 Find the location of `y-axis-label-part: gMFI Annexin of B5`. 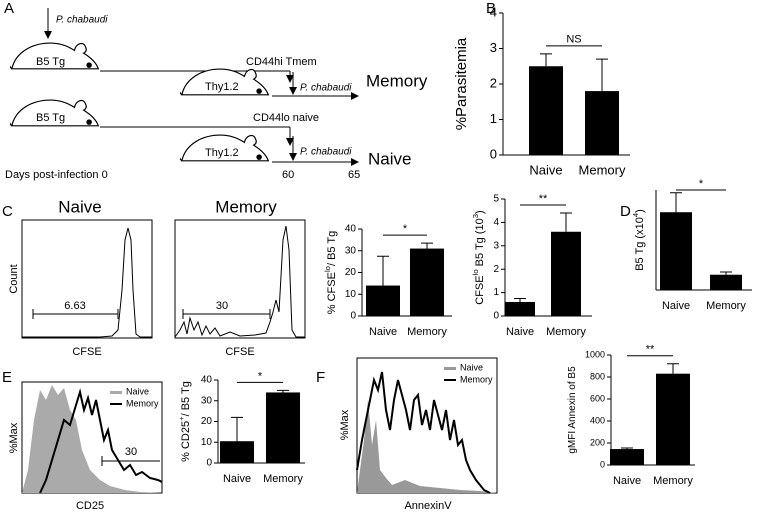

y-axis-label-part: gMFI Annexin of B5 is located at coordinates (572, 410).